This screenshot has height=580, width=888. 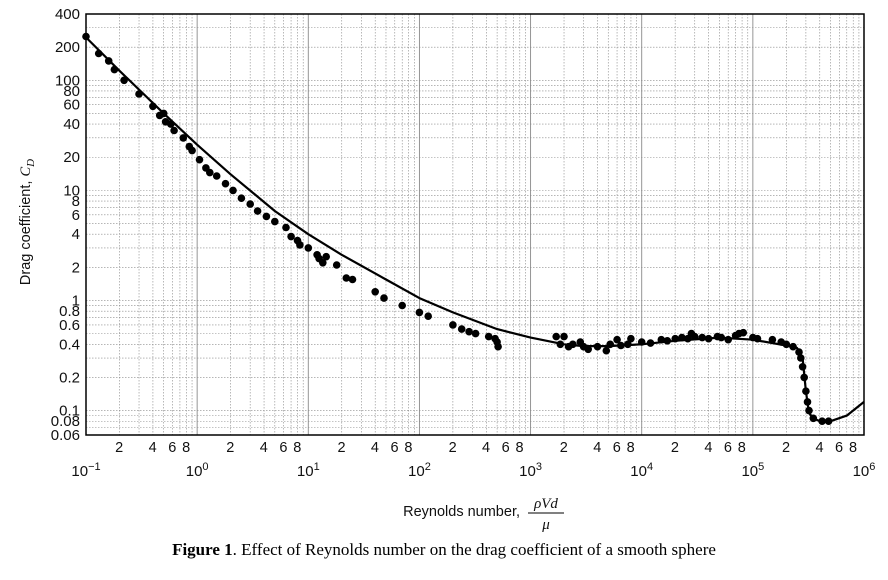 What do you see at coordinates (419, 470) in the screenshot?
I see `x-major-tick-label: 10²` at bounding box center [419, 470].